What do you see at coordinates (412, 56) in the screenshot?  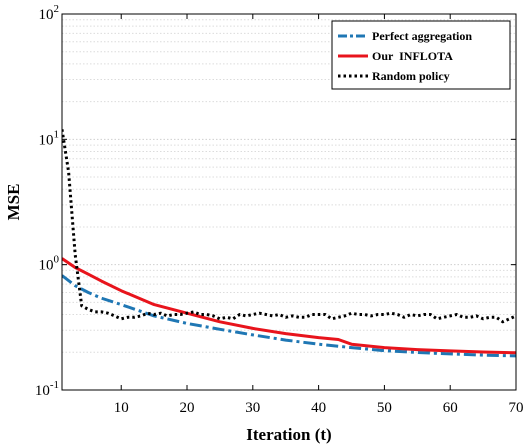 I see `legend-label: Our INFLOTA` at bounding box center [412, 56].